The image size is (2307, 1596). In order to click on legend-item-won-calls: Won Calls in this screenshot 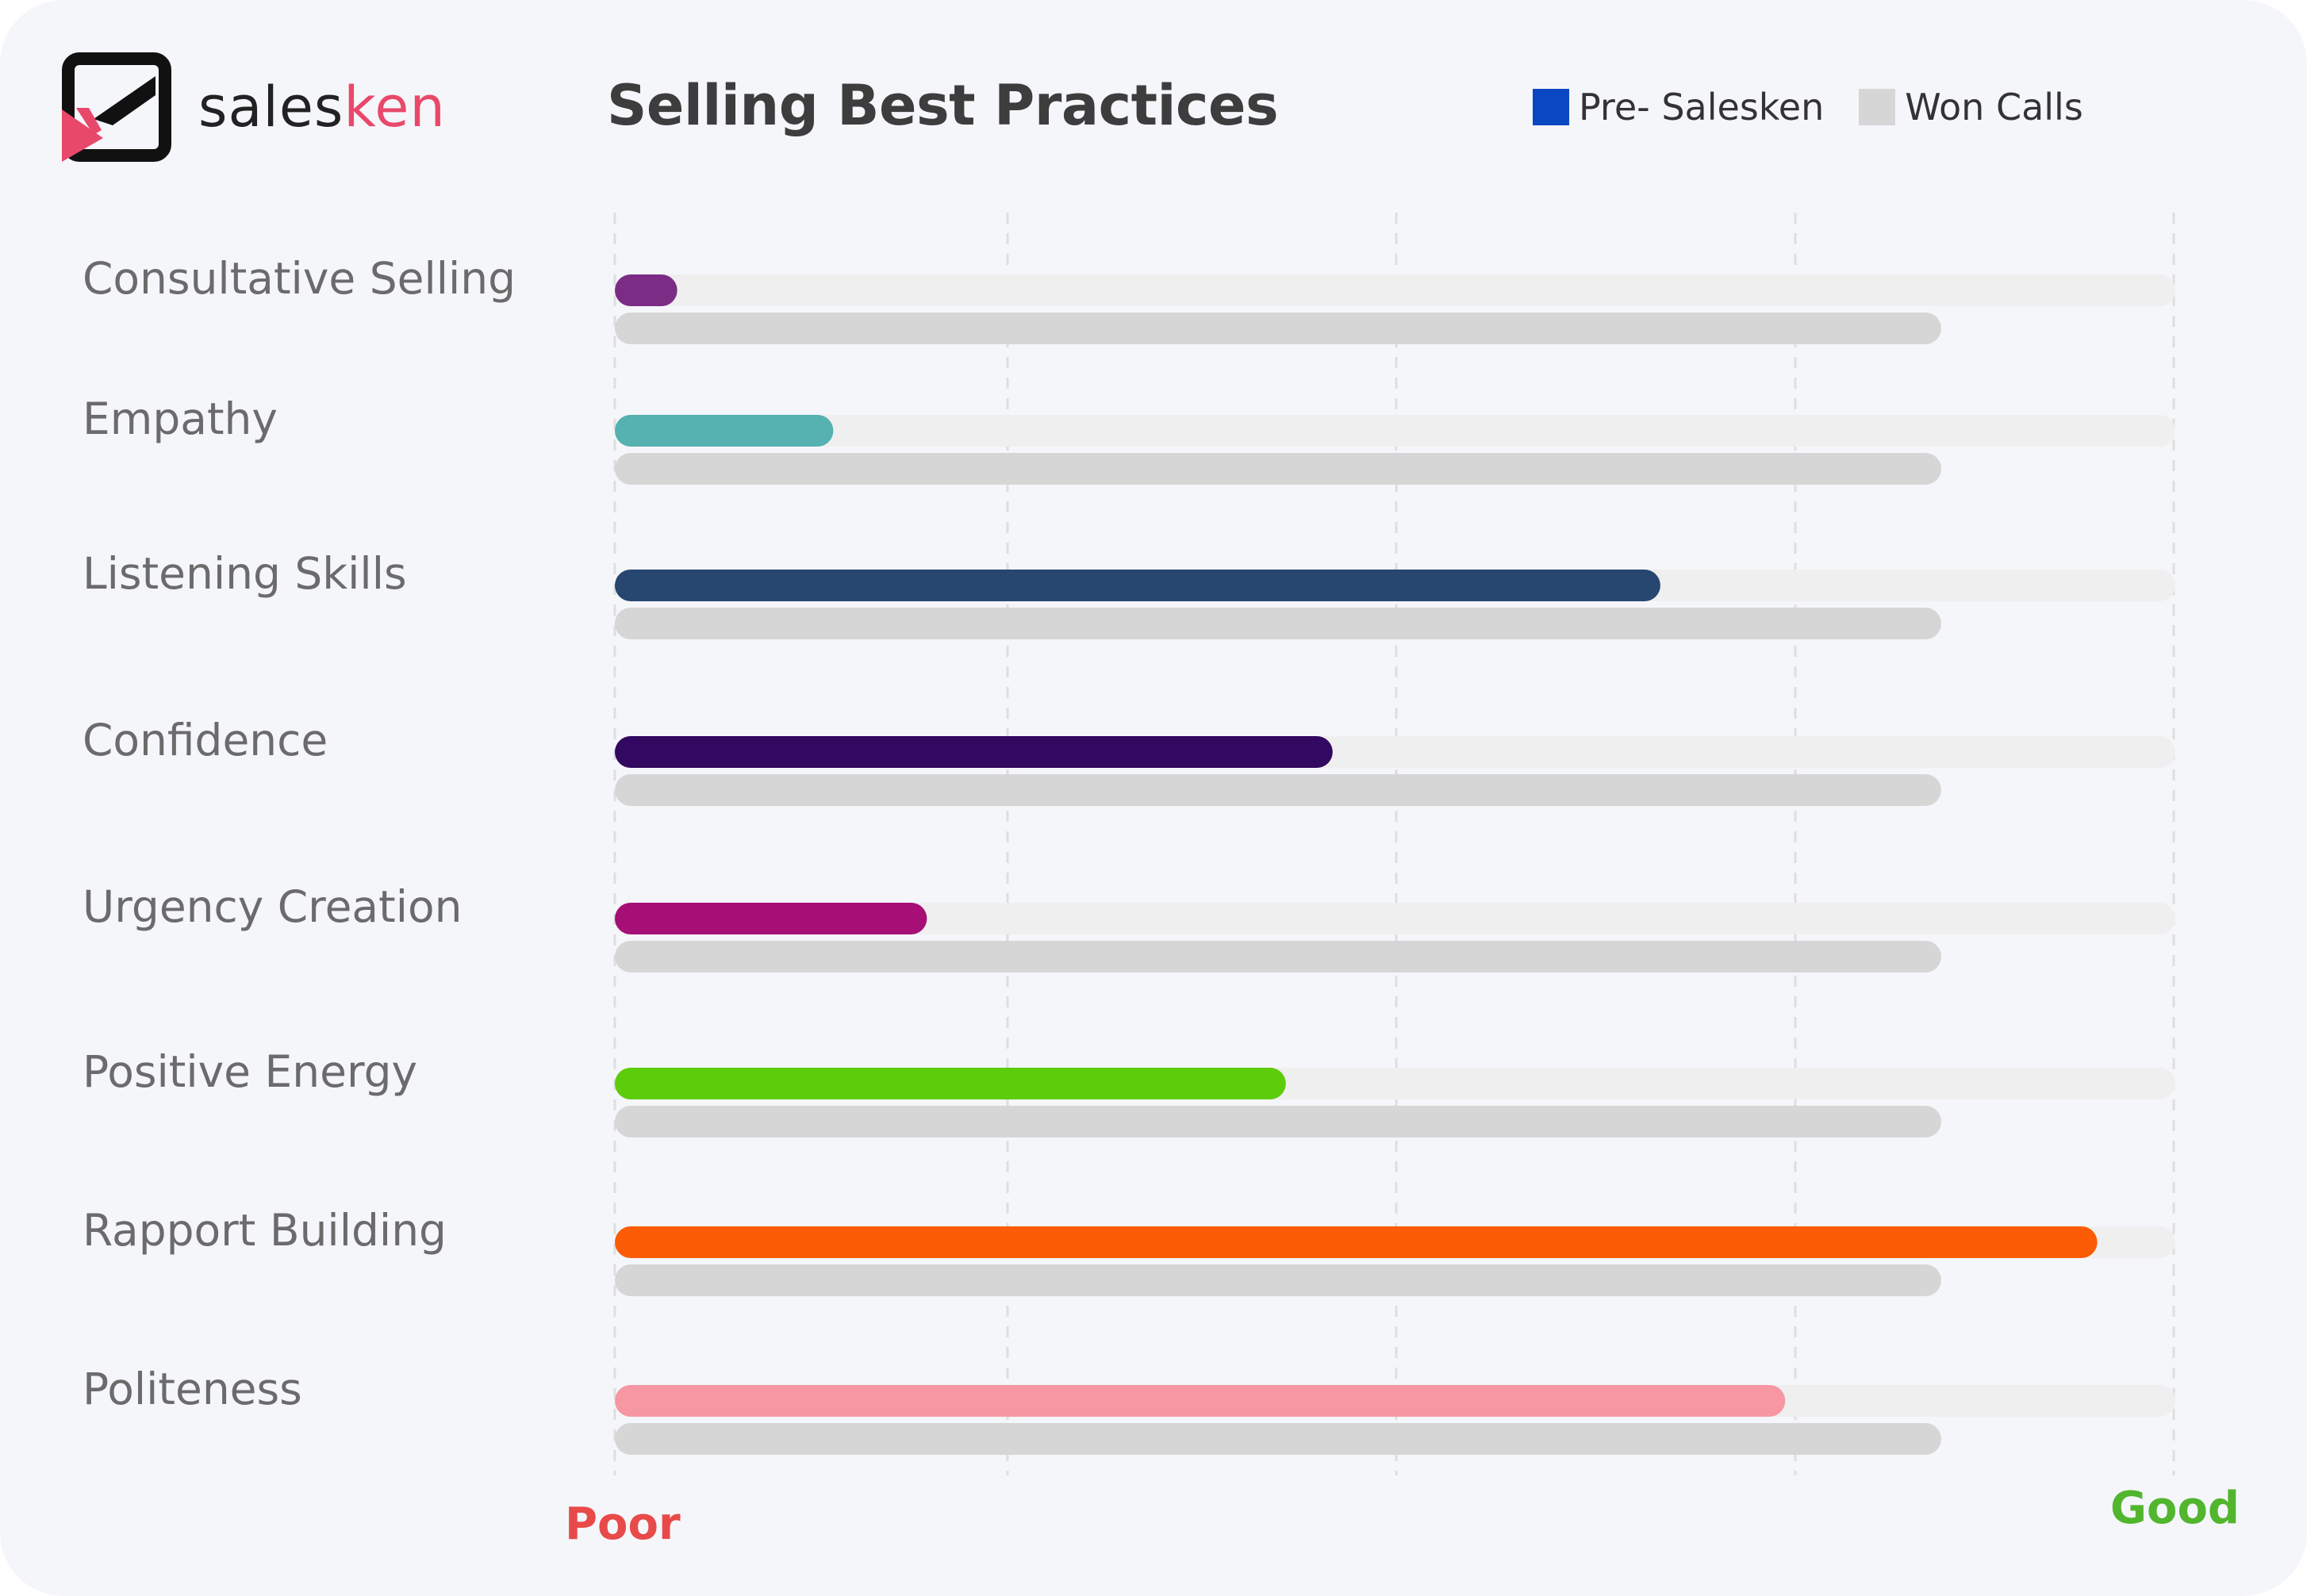, I will do `click(1971, 107)`.